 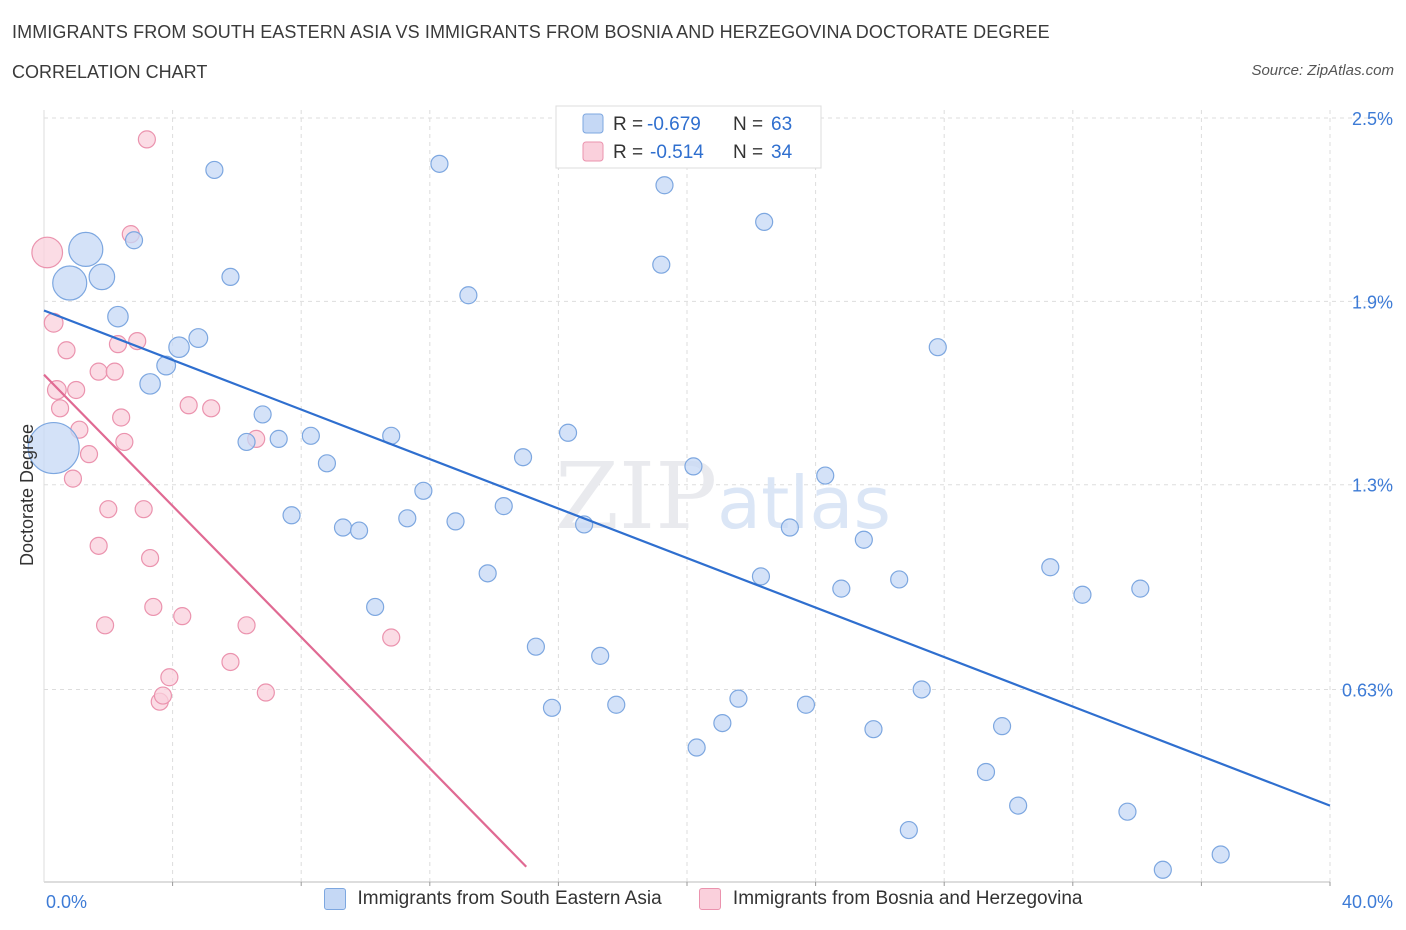 What do you see at coordinates (1322, 70) in the screenshot?
I see `source-label: Source: ZipAtlas.com` at bounding box center [1322, 70].